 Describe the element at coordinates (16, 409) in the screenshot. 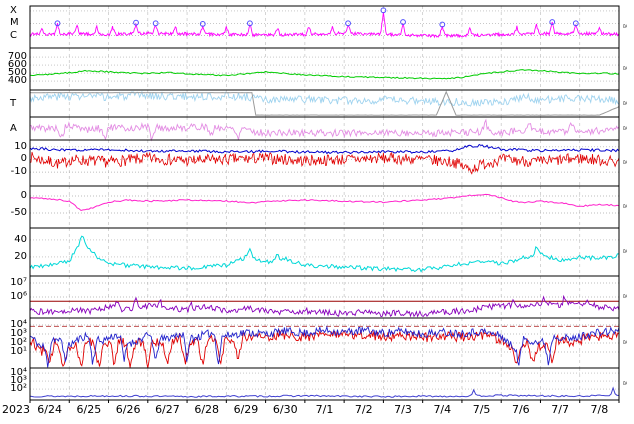

I see `year-label: 2023` at that location.